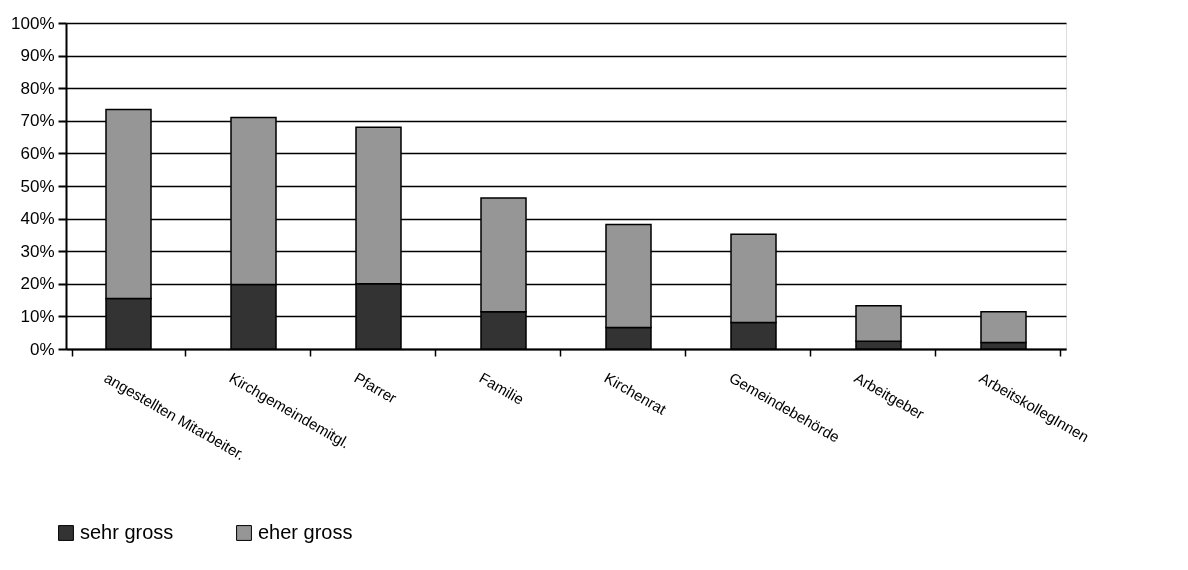  I want to click on y-tick-label: 100%, so click(33, 23).